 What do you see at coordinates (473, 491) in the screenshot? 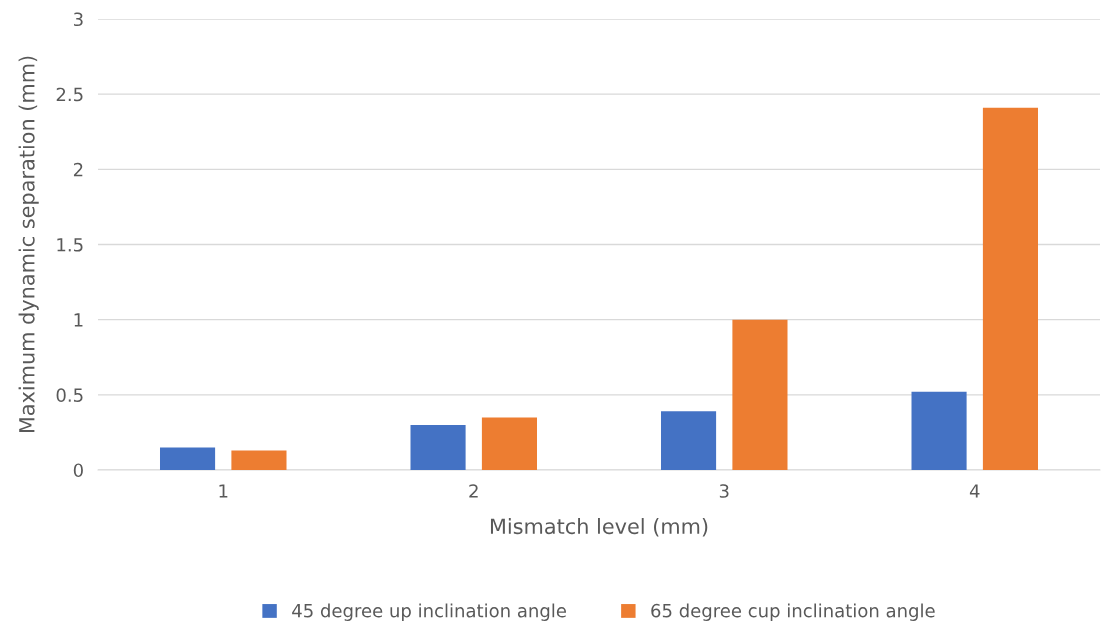
I see `x-tick-label: 2` at bounding box center [473, 491].